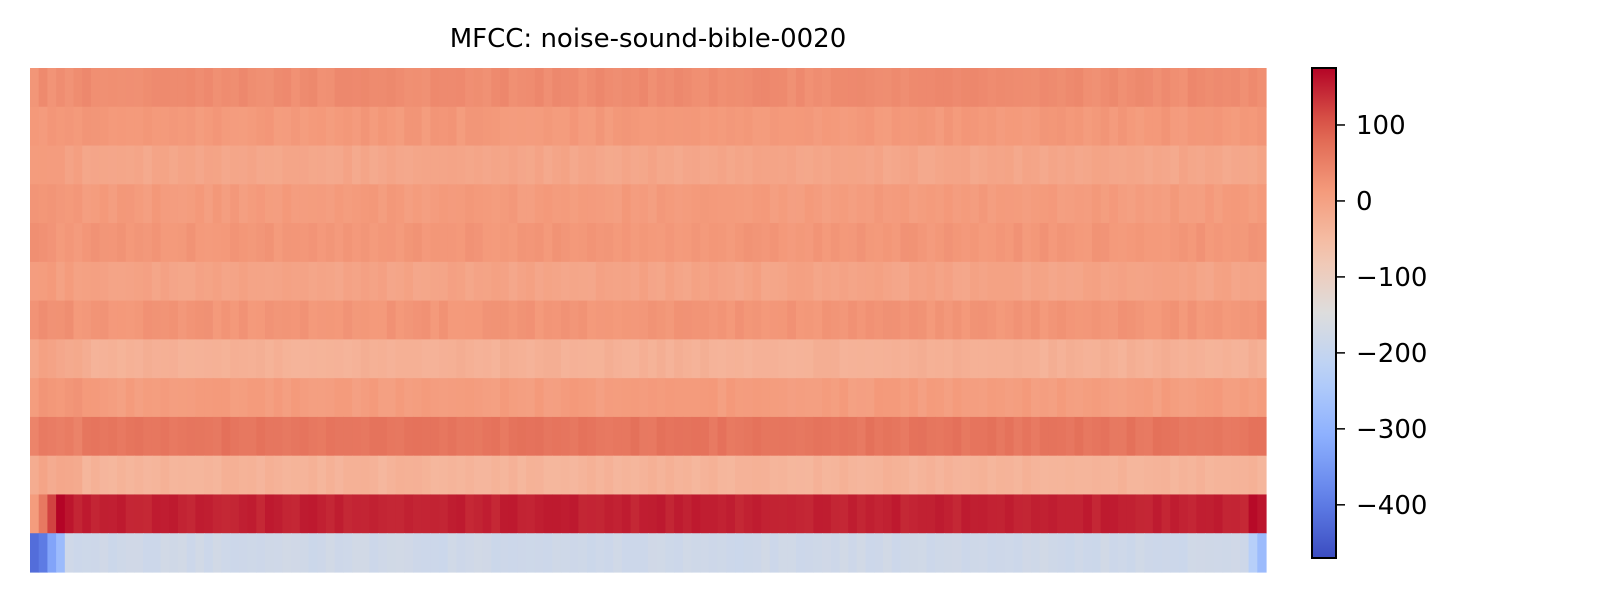  I want to click on colorbar-tick-label: −400, so click(1391, 506).